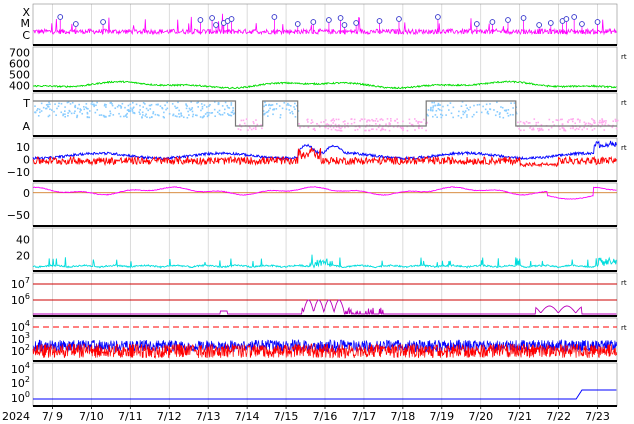 This screenshot has width=634, height=424. I want to click on xray-tick-label-M: M, so click(26, 23).